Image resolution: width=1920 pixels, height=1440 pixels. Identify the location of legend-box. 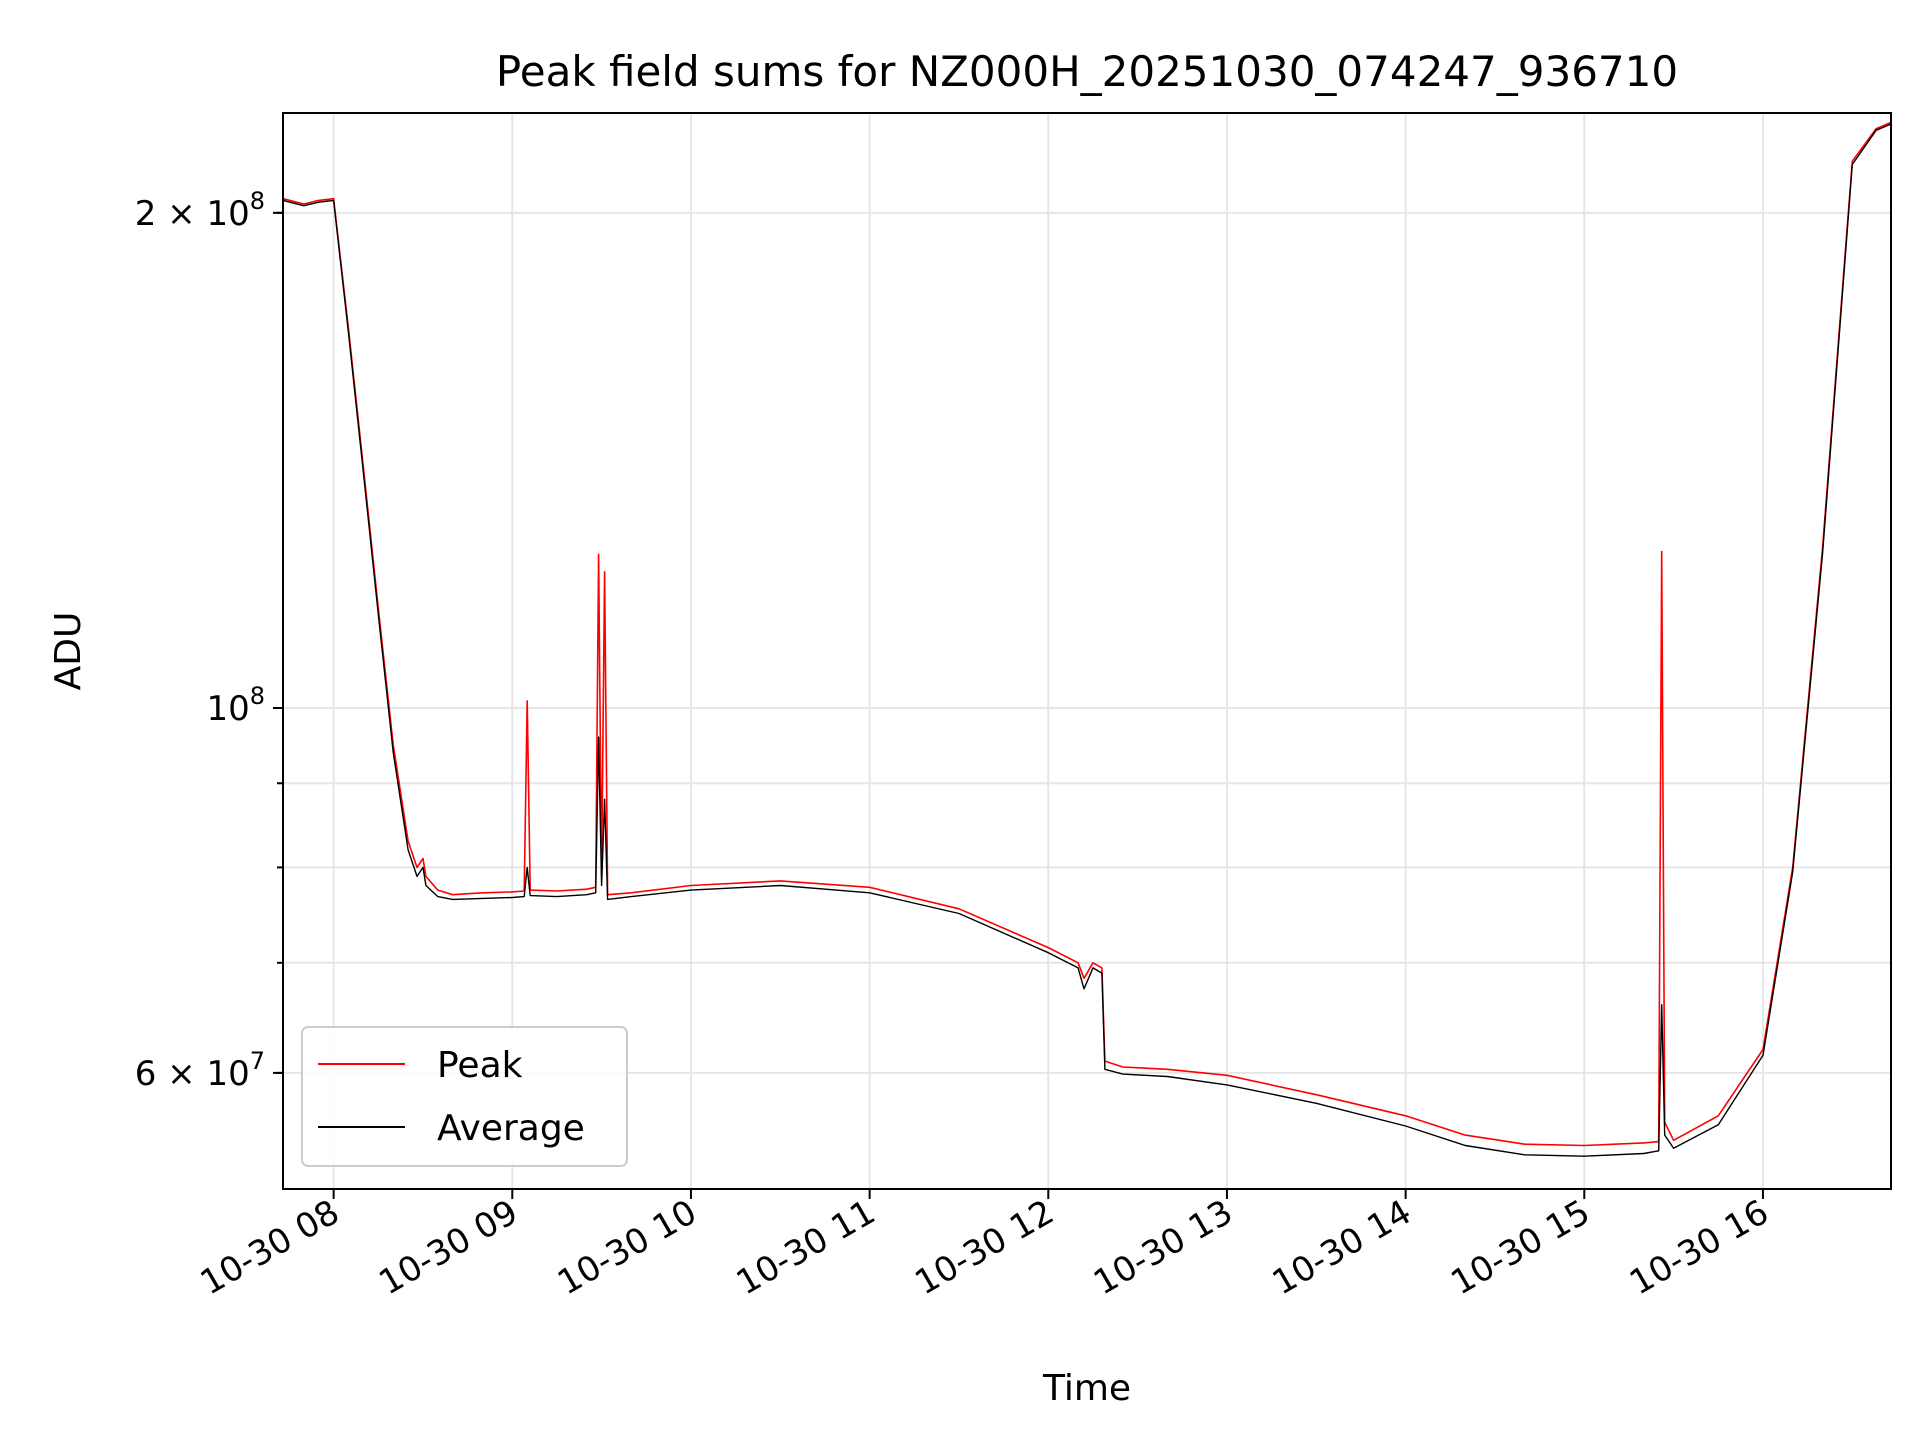
(464, 1096).